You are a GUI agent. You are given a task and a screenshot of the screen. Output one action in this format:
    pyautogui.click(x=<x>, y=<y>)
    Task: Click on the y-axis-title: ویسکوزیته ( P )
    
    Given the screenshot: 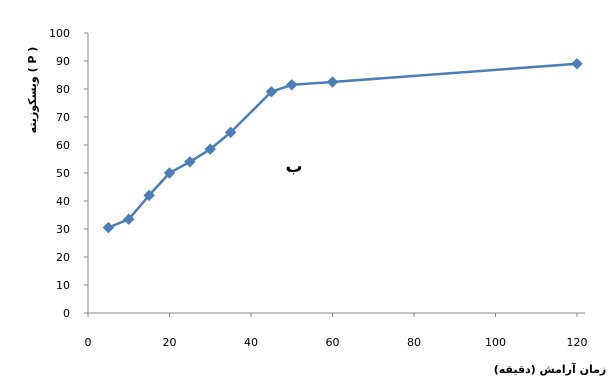 What is the action you would take?
    pyautogui.click(x=32, y=90)
    